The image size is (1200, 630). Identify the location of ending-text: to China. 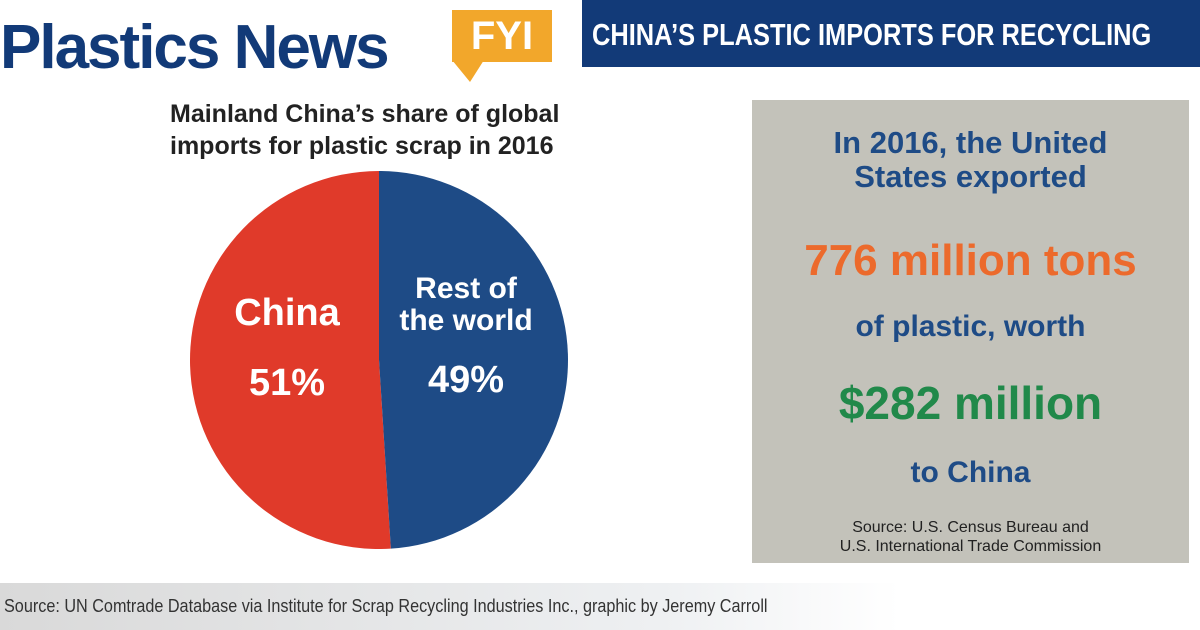
(970, 472).